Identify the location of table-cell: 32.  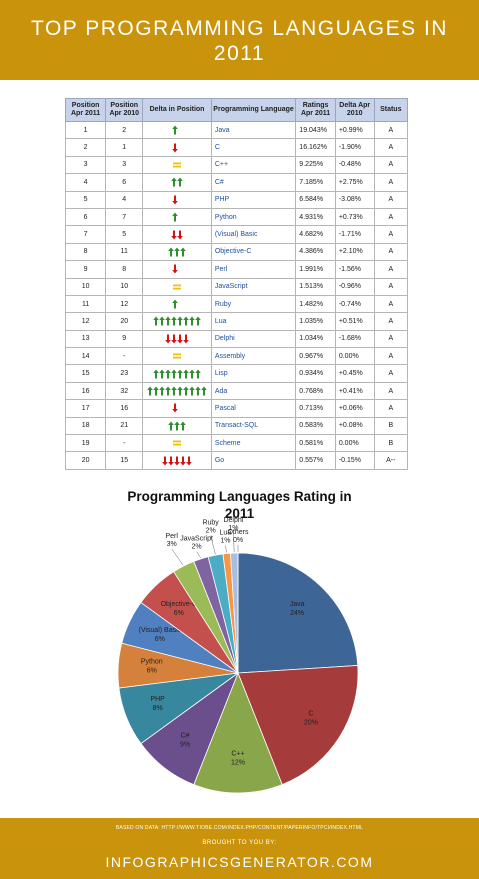
(124, 391).